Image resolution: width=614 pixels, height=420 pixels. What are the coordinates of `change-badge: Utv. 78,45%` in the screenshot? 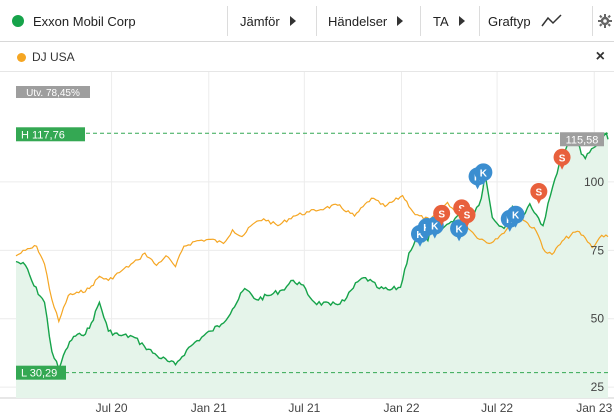 It's located at (53, 92).